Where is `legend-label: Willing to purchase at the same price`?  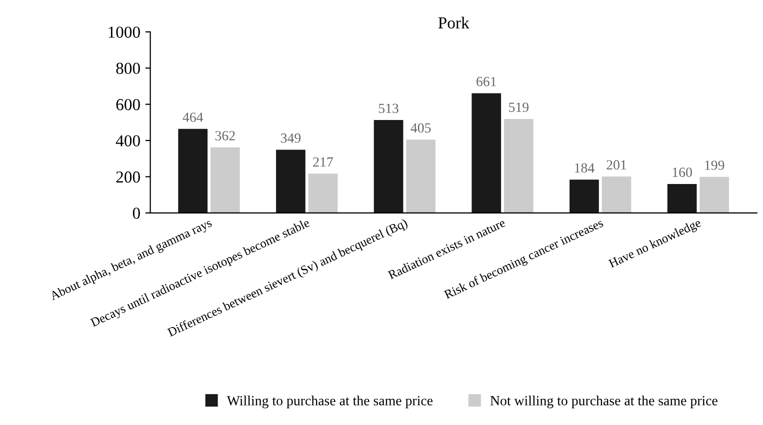 legend-label: Willing to purchase at the same price is located at coordinates (329, 402).